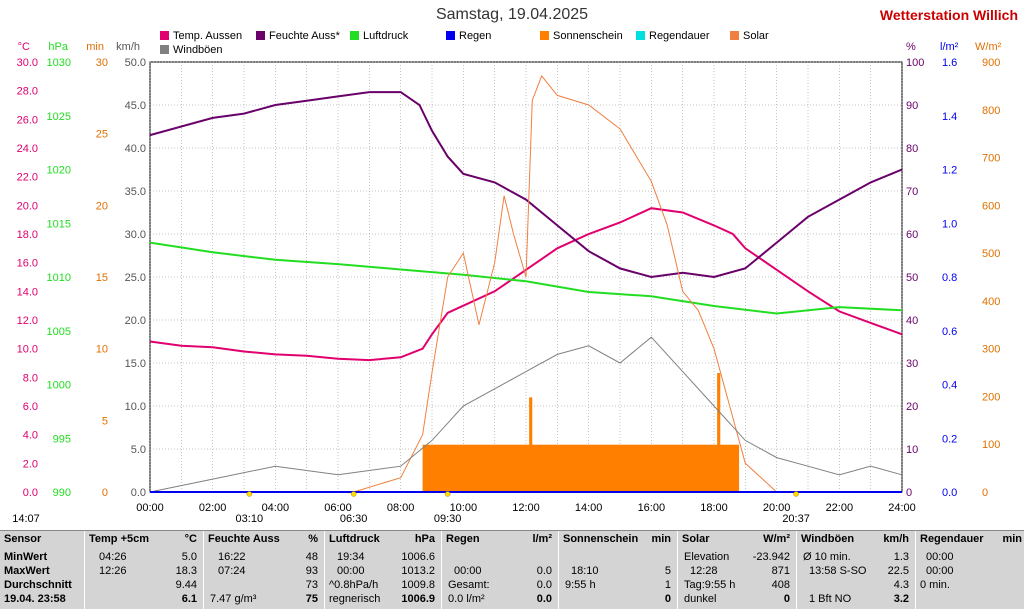 This screenshot has width=1024, height=609. What do you see at coordinates (949, 47) in the screenshot?
I see `unit-lm2: l/m²` at bounding box center [949, 47].